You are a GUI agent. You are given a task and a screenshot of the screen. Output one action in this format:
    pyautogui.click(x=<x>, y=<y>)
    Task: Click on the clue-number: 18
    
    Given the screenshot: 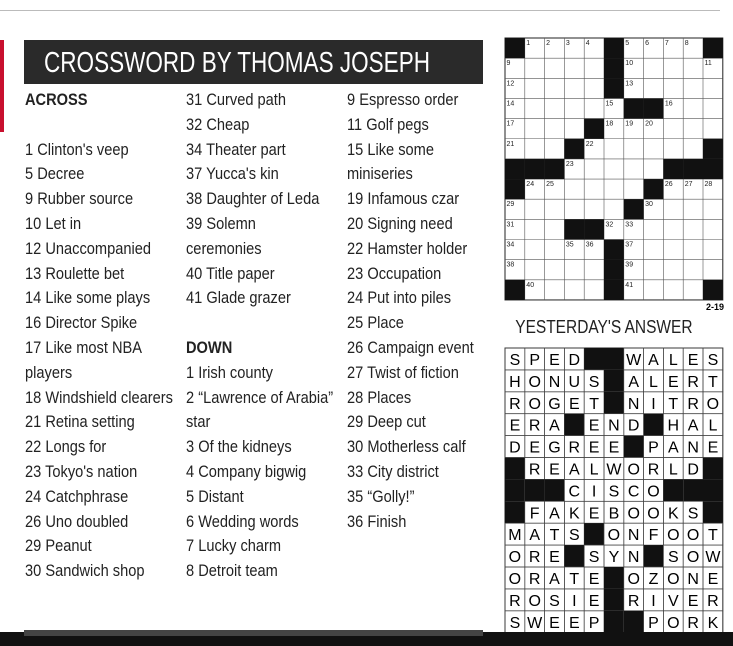 What is the action you would take?
    pyautogui.click(x=33, y=397)
    